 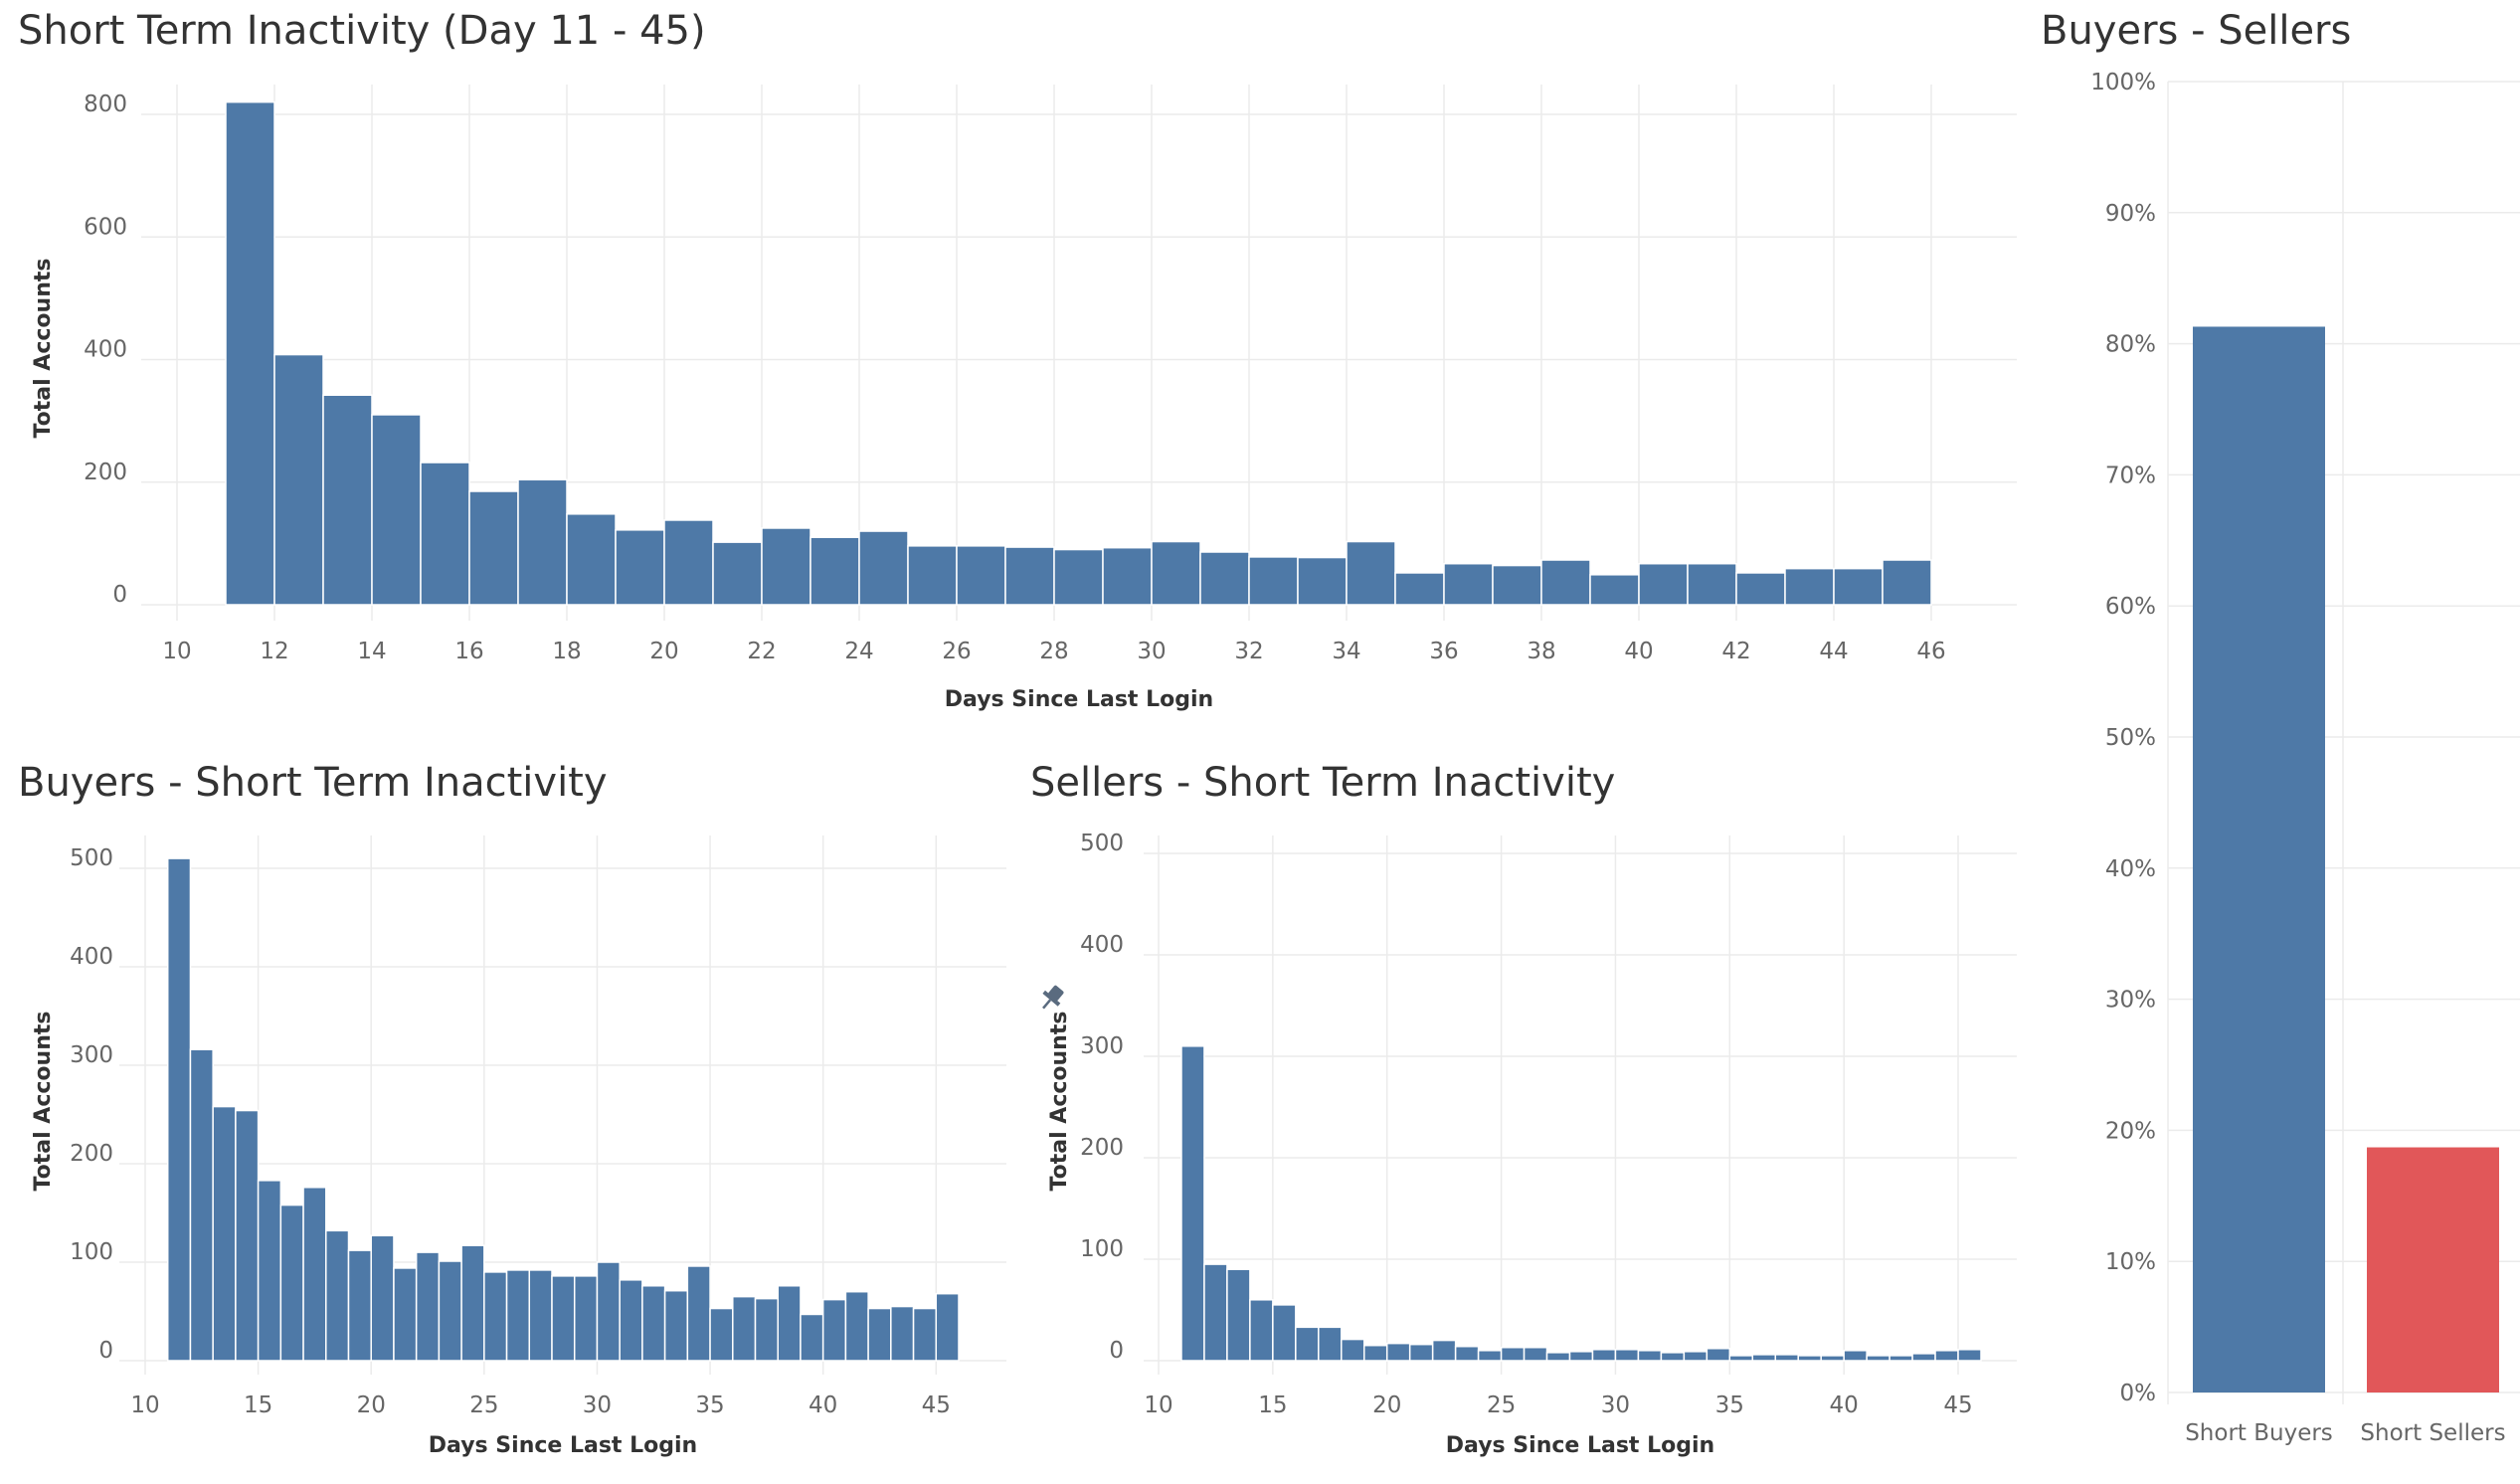 I want to click on bar-short-sellers, so click(x=2433, y=1269).